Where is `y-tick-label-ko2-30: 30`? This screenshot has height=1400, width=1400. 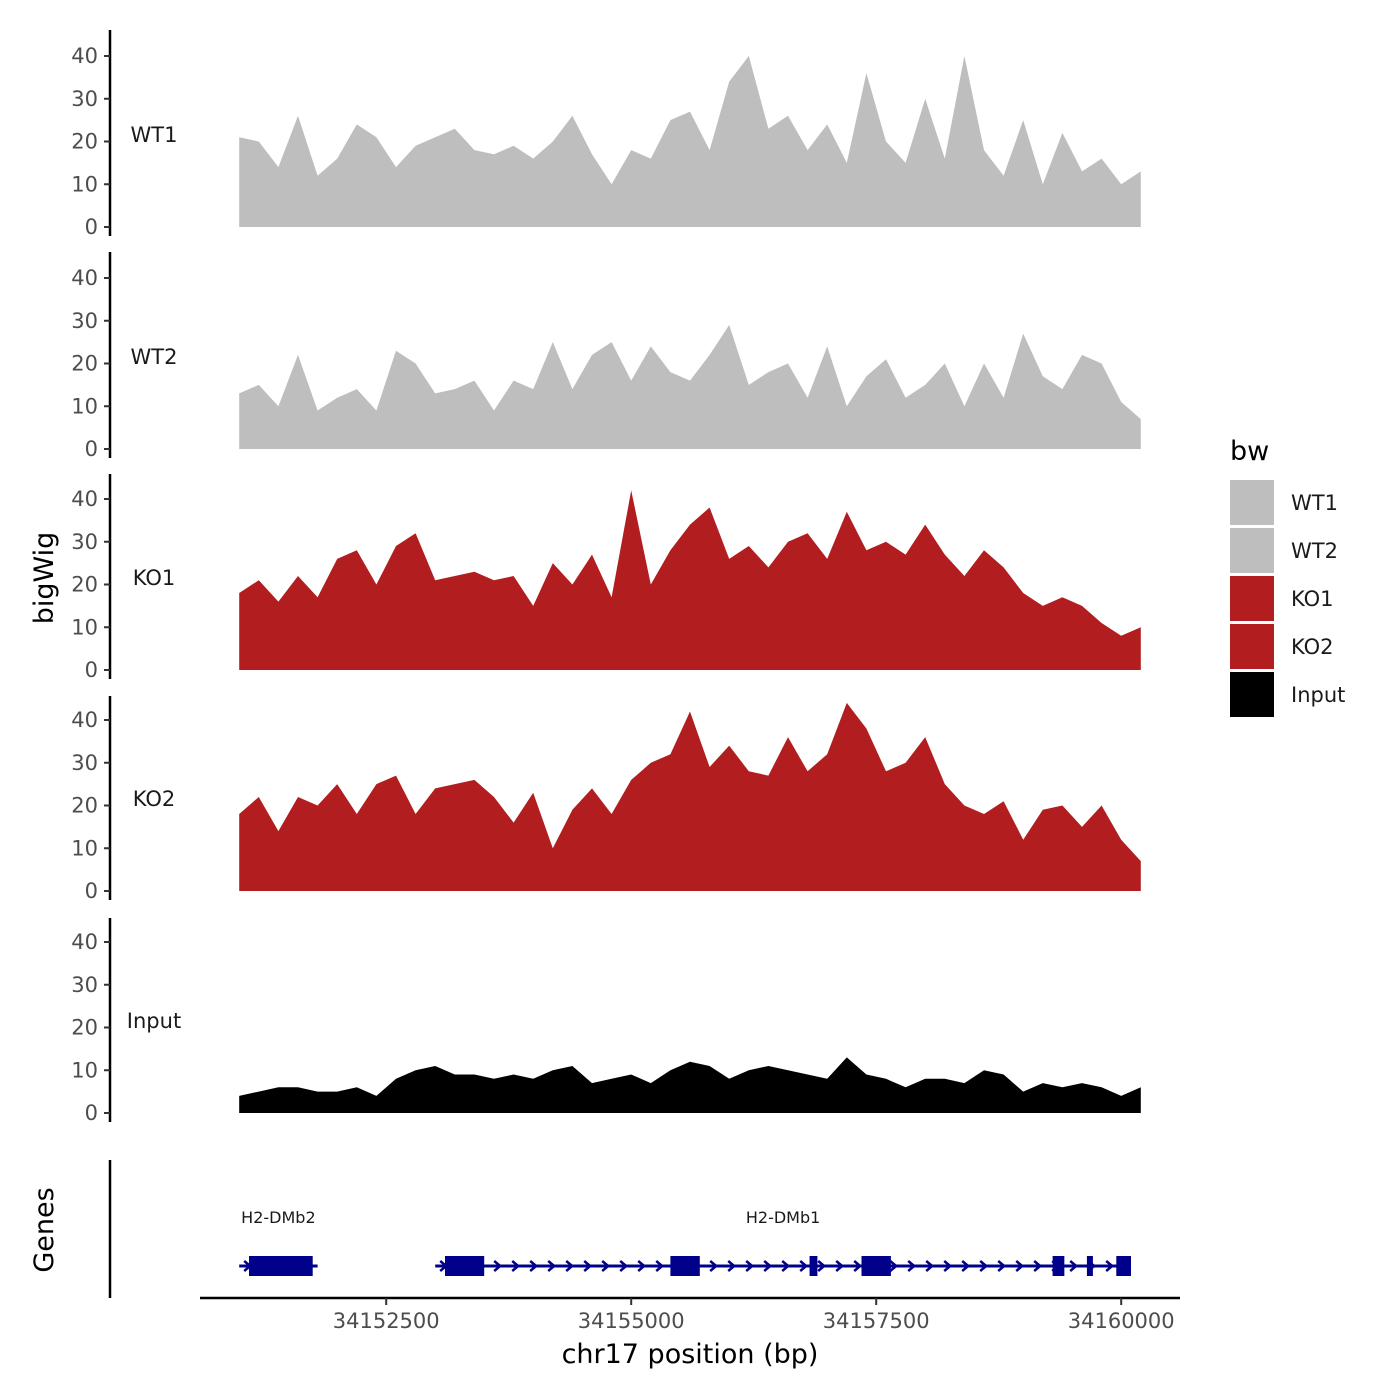 y-tick-label-ko2-30: 30 is located at coordinates (84, 763).